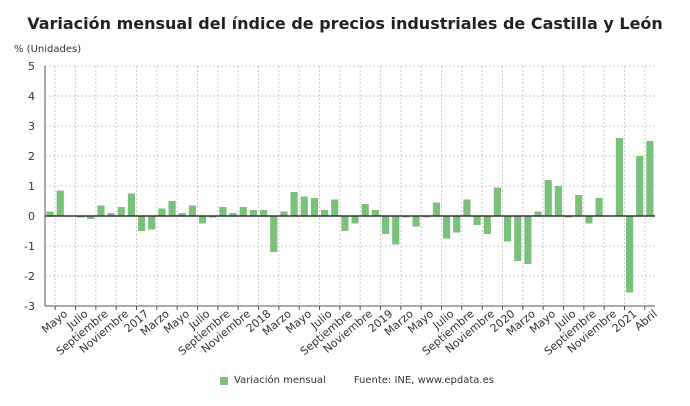 Image resolution: width=690 pixels, height=406 pixels. What do you see at coordinates (224, 380) in the screenshot?
I see `legend-swatch` at bounding box center [224, 380].